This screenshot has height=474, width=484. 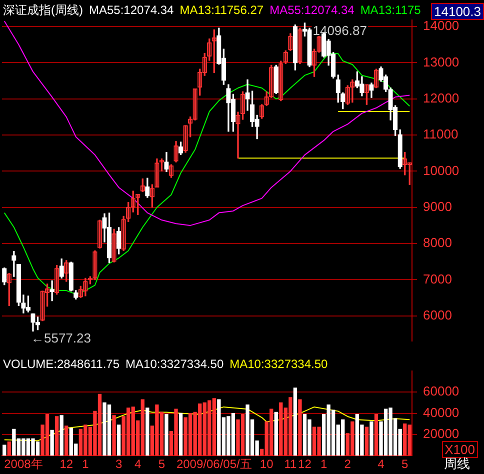 What do you see at coordinates (118, 464) in the screenshot?
I see `x-tick-label: 3` at bounding box center [118, 464].